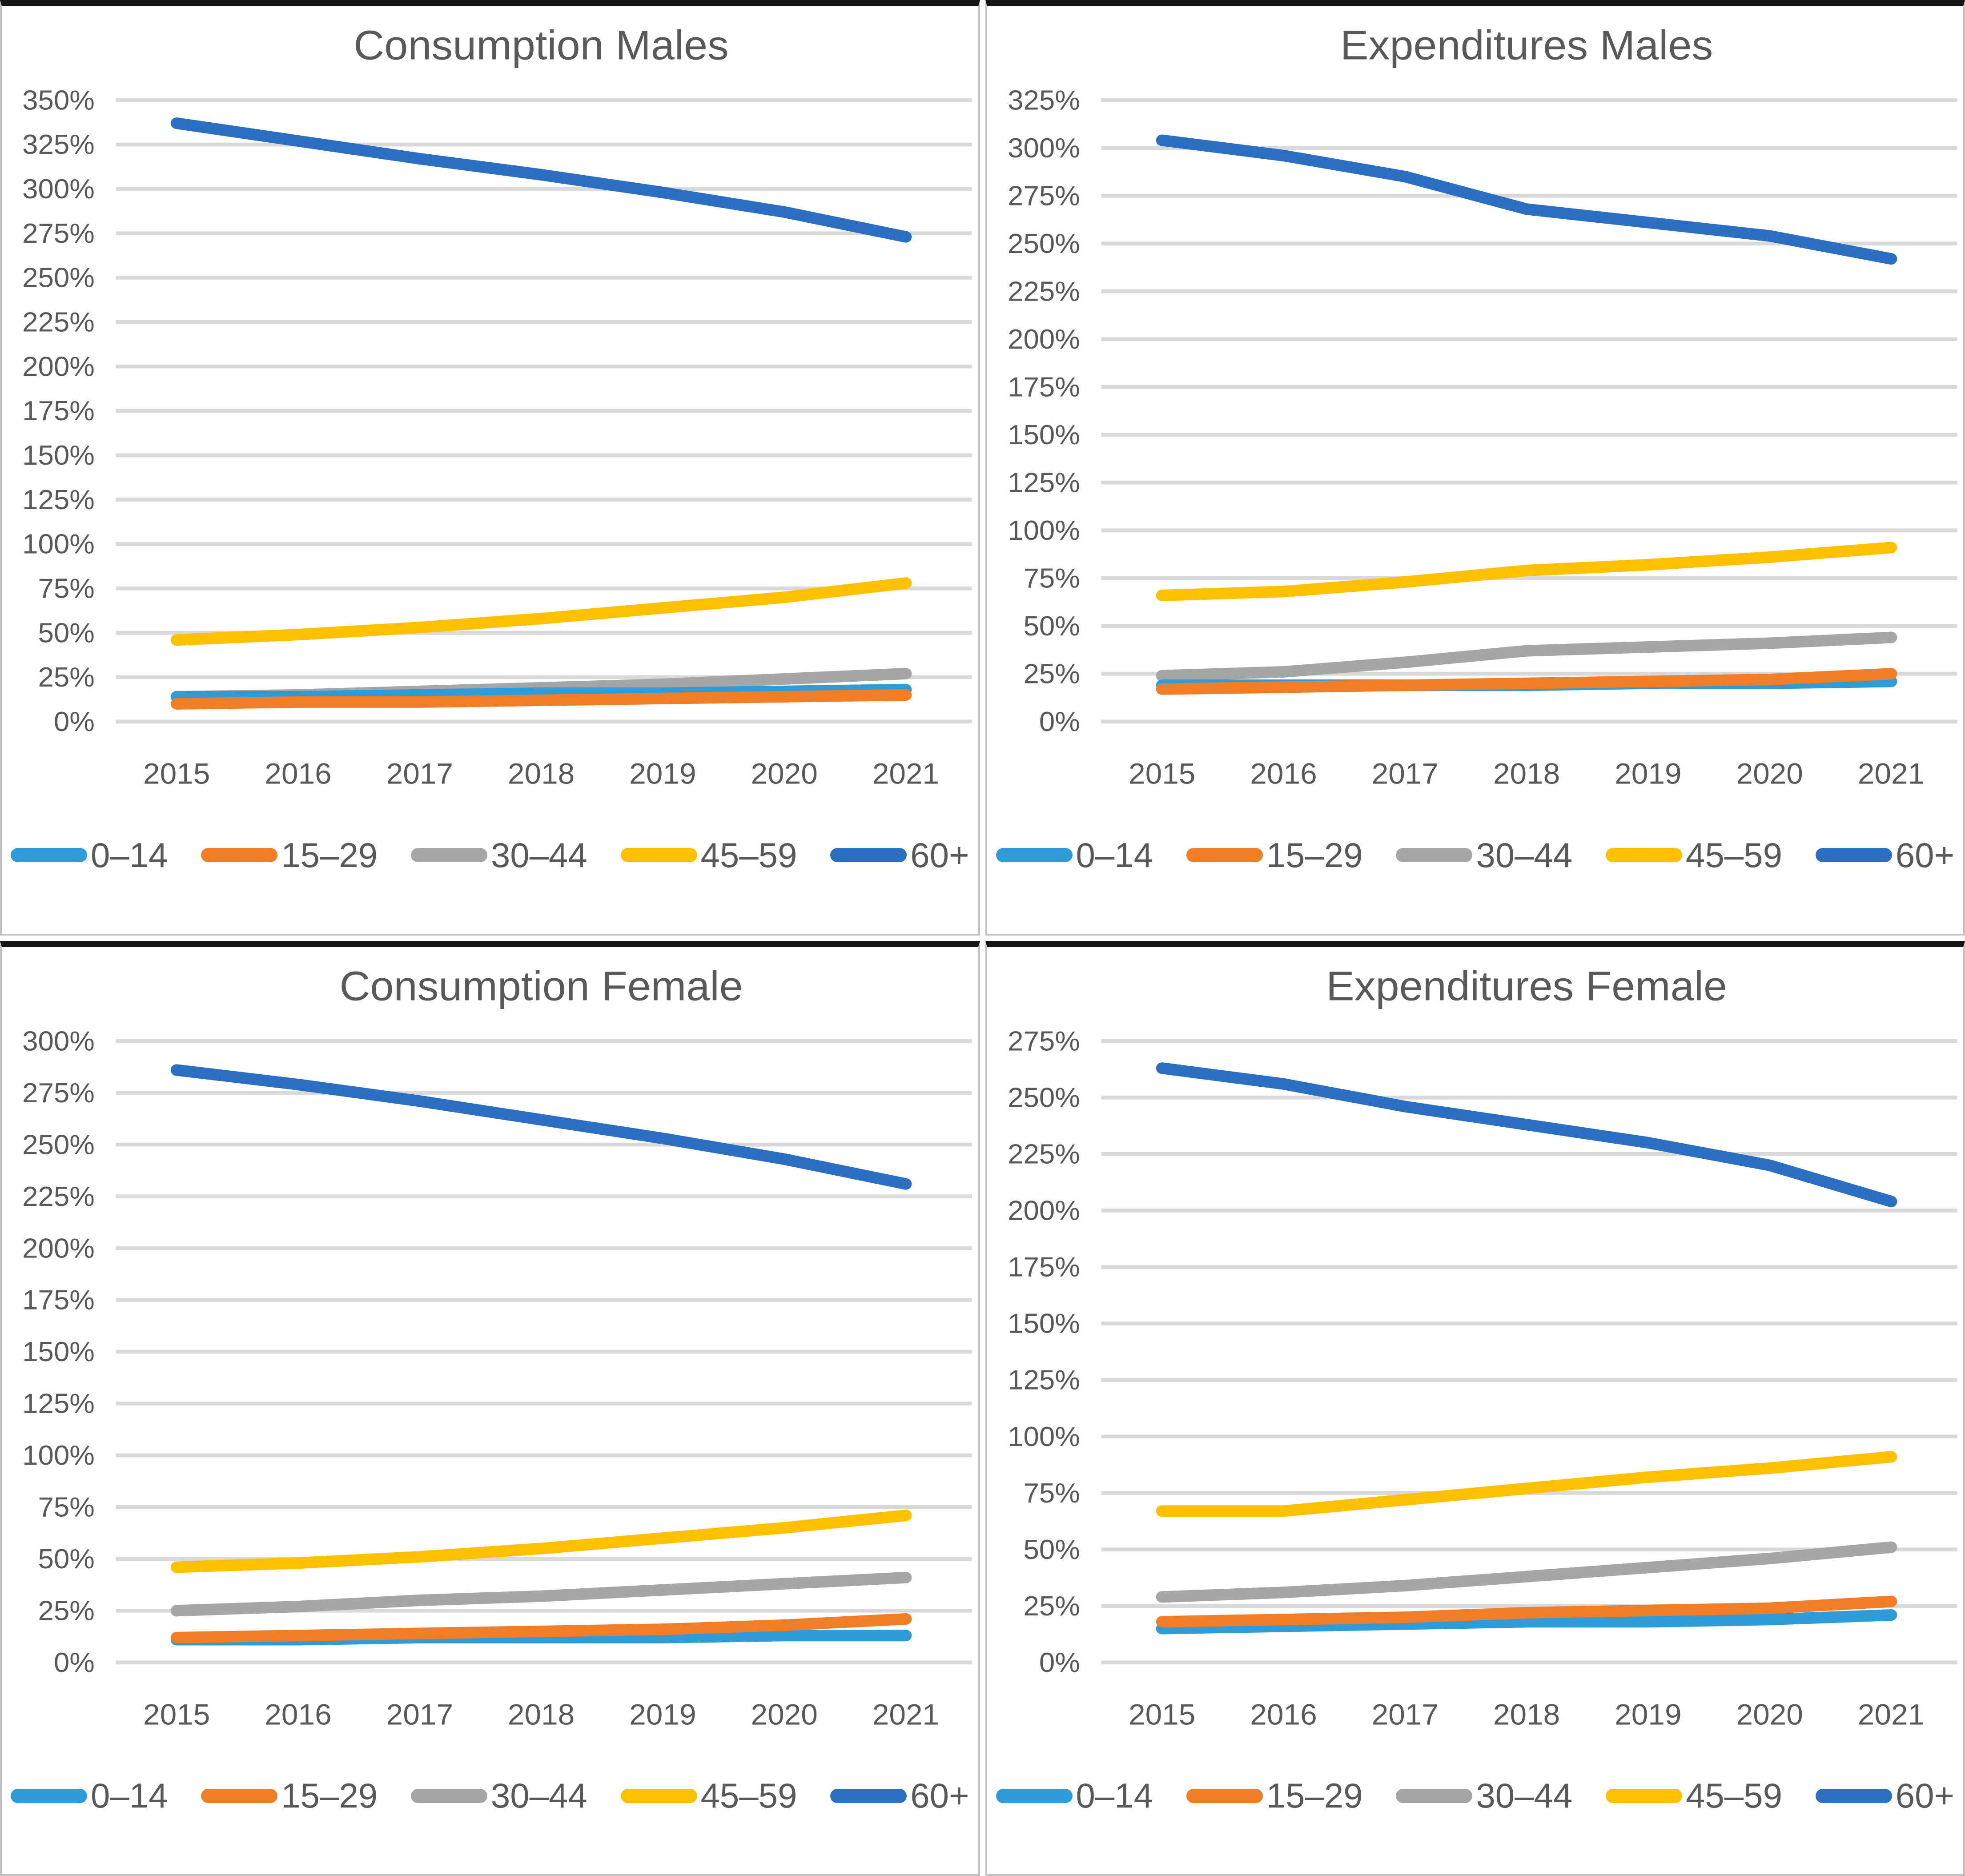 Image resolution: width=1965 pixels, height=1876 pixels. I want to click on legend-expenditures-female: 0–14 15–29 30–44 45–59 60+, so click(1475, 1809).